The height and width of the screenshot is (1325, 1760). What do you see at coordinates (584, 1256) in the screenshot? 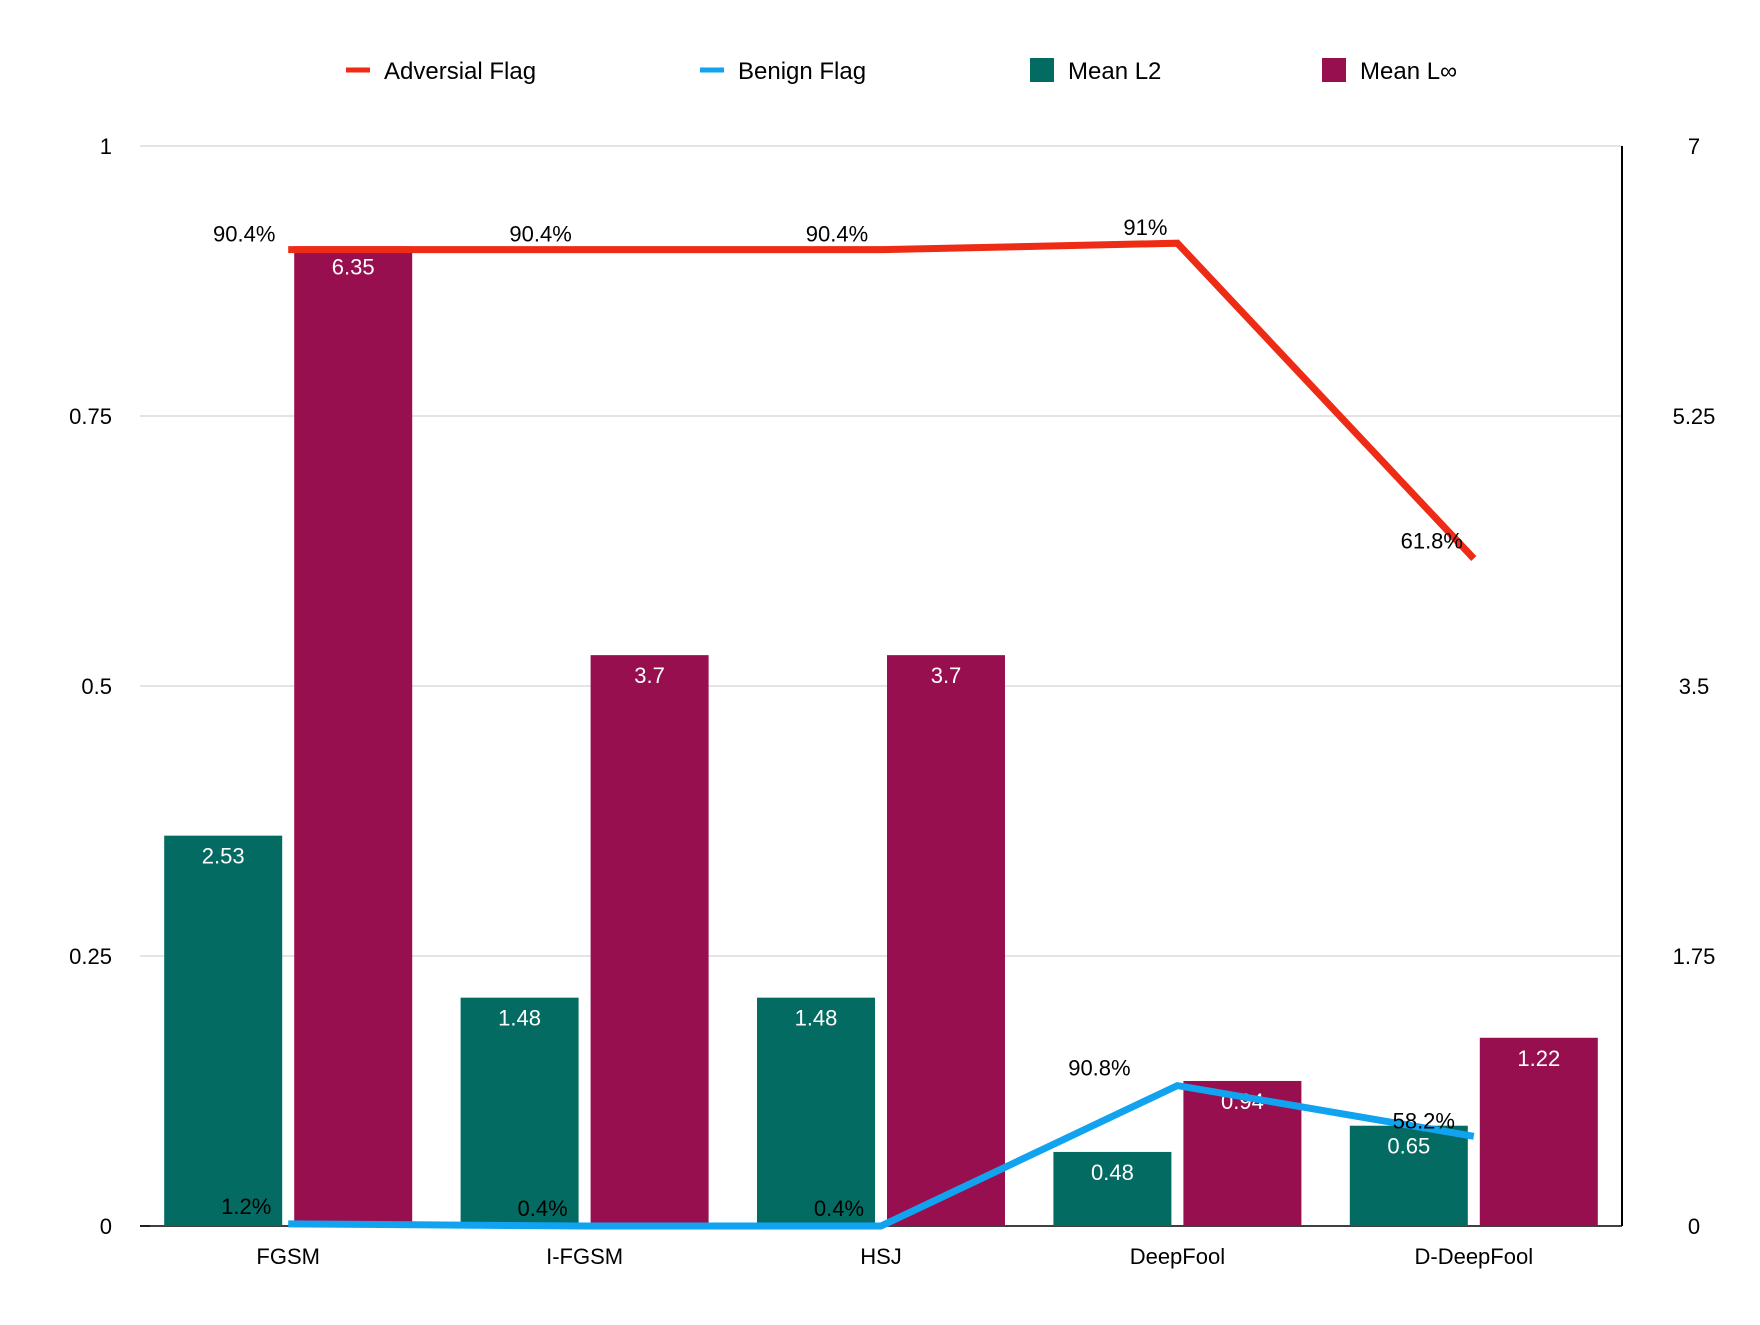
I see `x-category-label: I-FGSM` at bounding box center [584, 1256].